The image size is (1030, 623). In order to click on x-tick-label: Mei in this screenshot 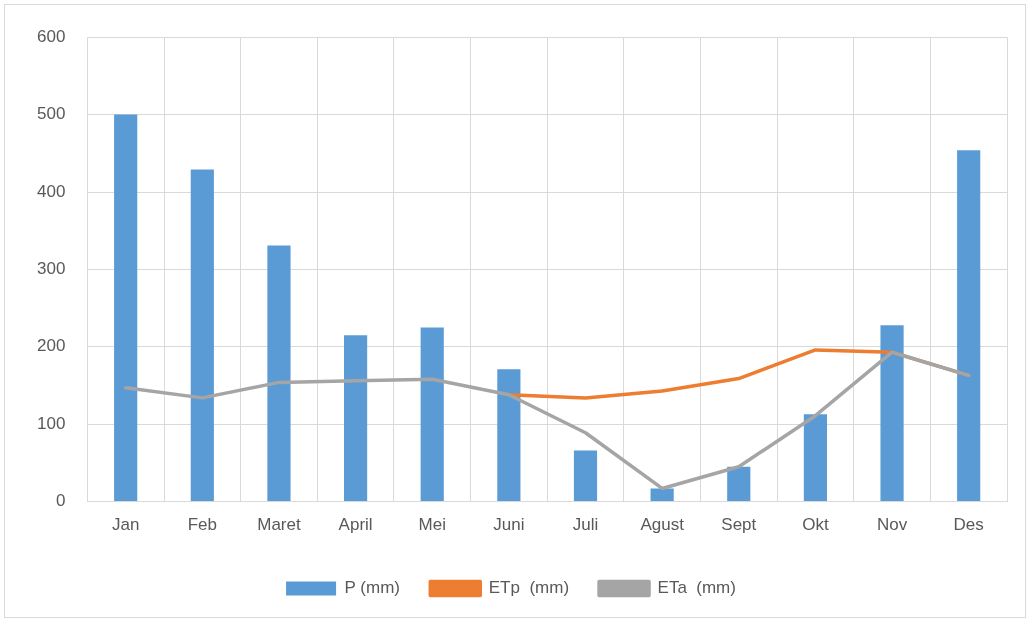, I will do `click(432, 525)`.